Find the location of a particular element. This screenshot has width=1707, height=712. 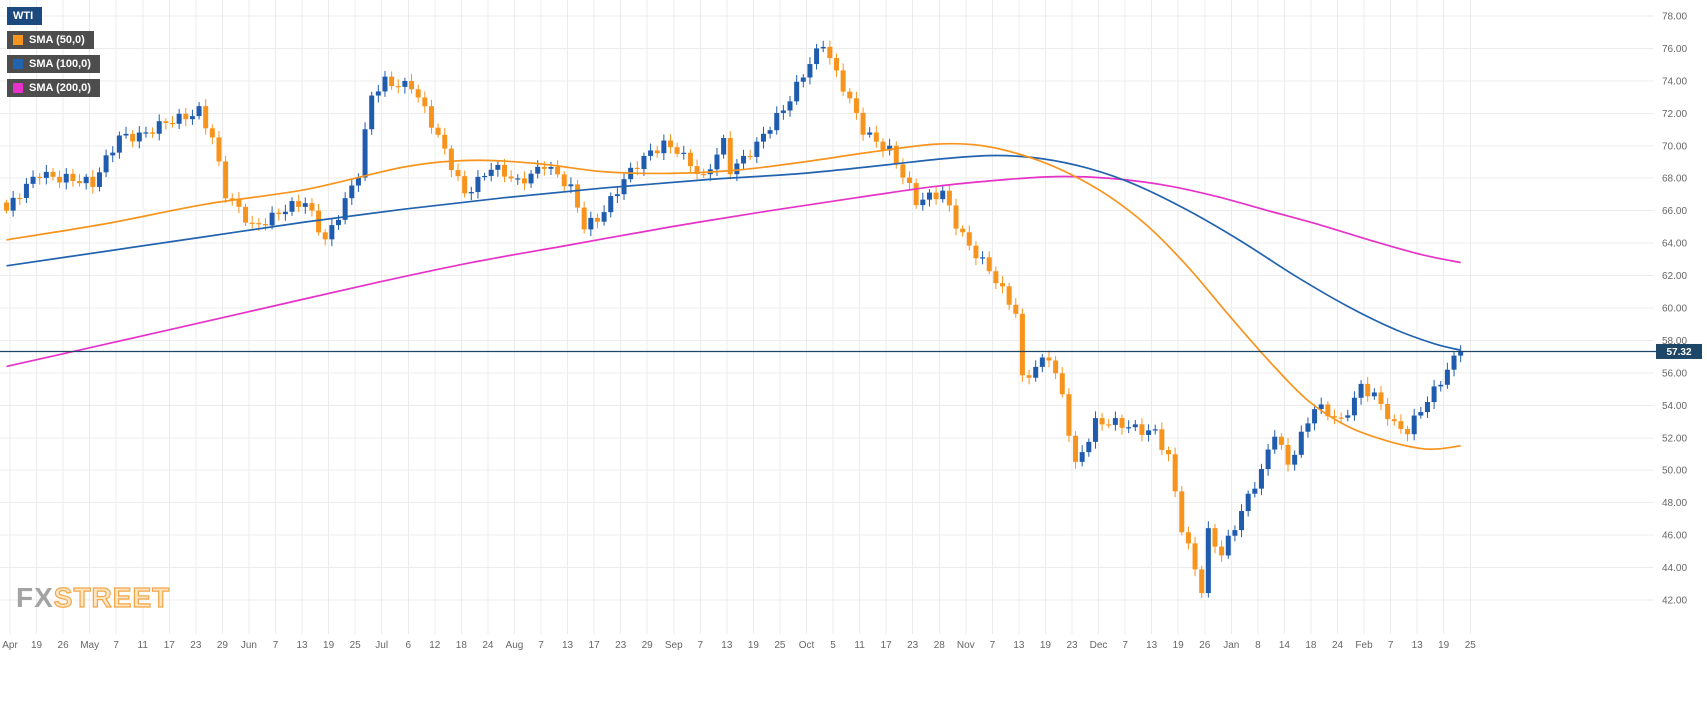

svg-text: 57.32 is located at coordinates (1678, 352).